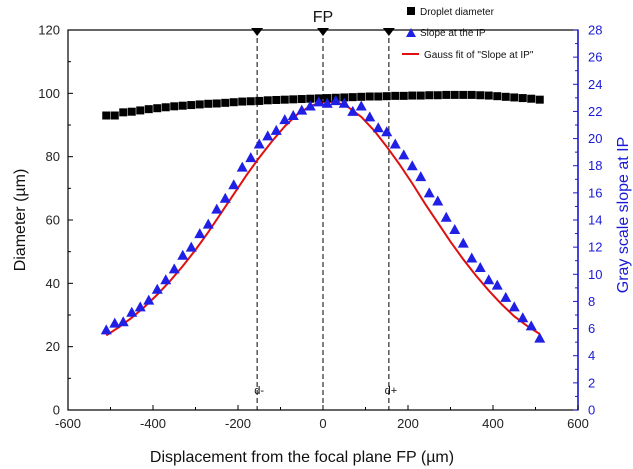 This screenshot has width=633, height=469. Describe the element at coordinates (56, 410) in the screenshot. I see `y-tick-label: 0` at that location.